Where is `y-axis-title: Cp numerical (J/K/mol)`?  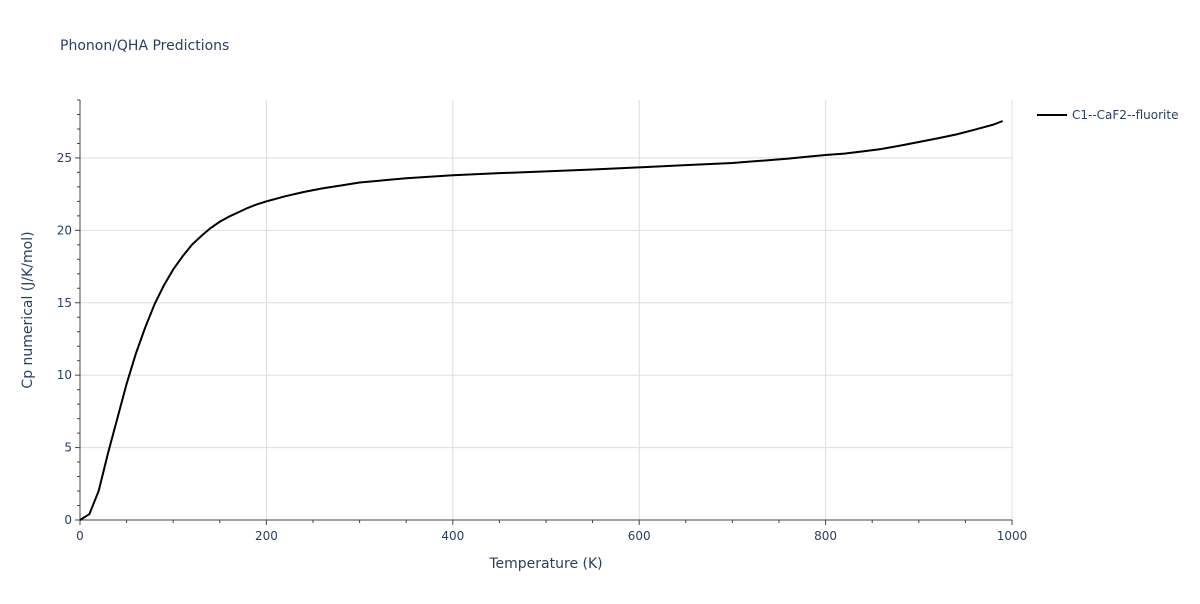 y-axis-title: Cp numerical (J/K/mol) is located at coordinates (28, 309).